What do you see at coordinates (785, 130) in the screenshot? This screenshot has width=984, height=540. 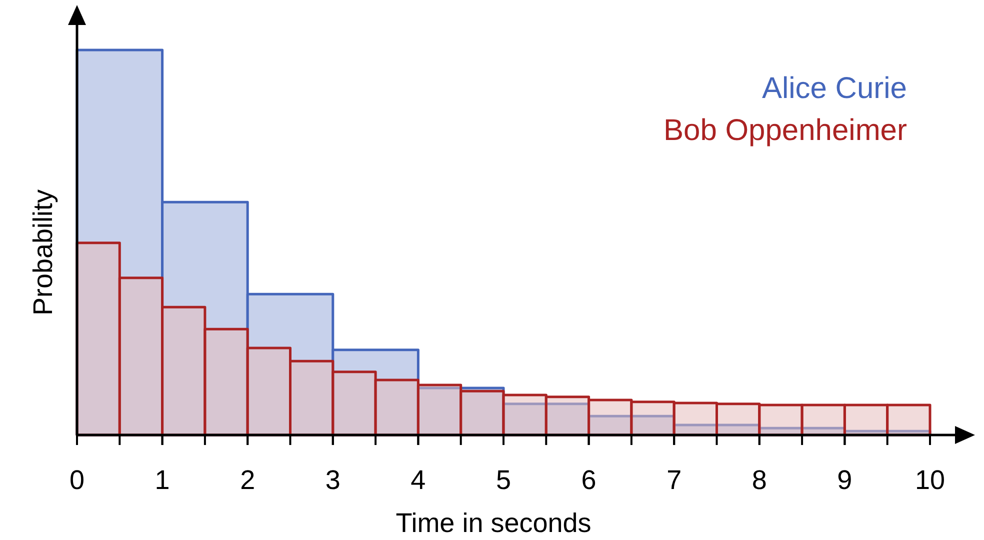 I see `text: Bob Oppenheimer` at bounding box center [785, 130].